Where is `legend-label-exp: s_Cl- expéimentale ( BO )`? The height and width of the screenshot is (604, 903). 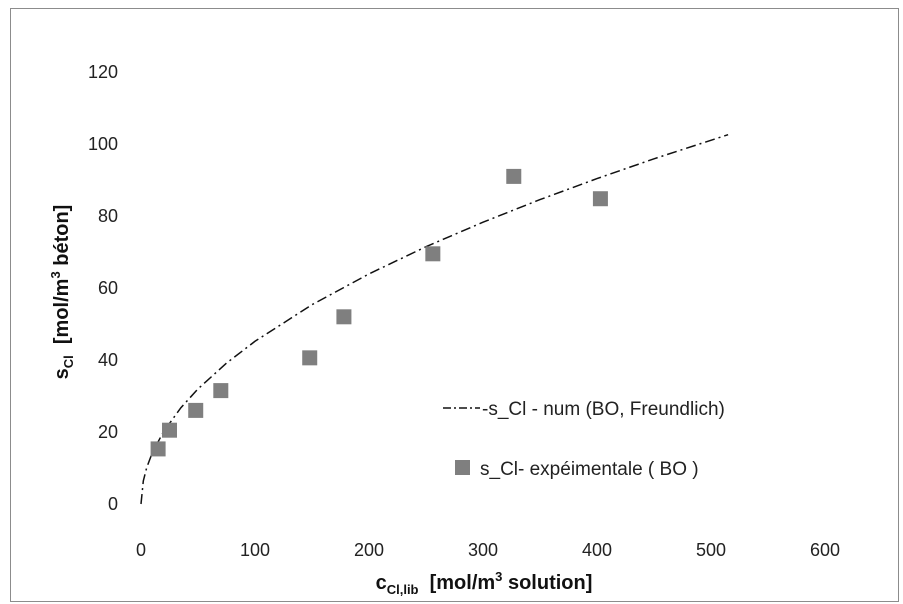
legend-label-exp: s_Cl- expéimentale ( BO ) is located at coordinates (589, 469).